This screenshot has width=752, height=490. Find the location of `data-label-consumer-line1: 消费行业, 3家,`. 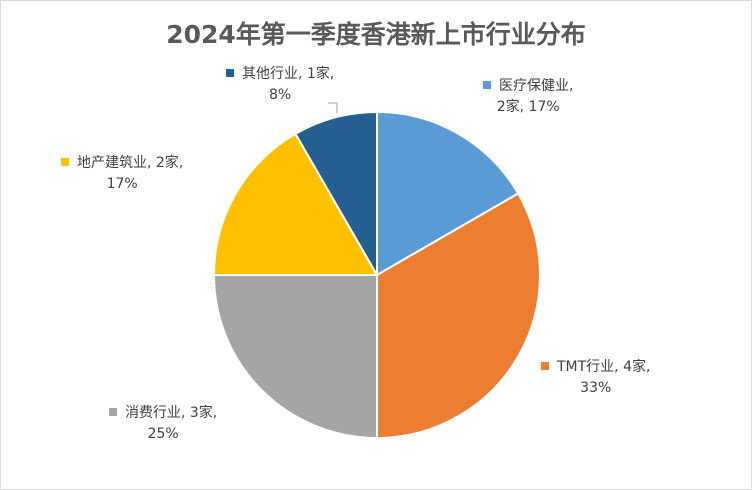

data-label-consumer-line1: 消费行业, 3家, is located at coordinates (171, 413).